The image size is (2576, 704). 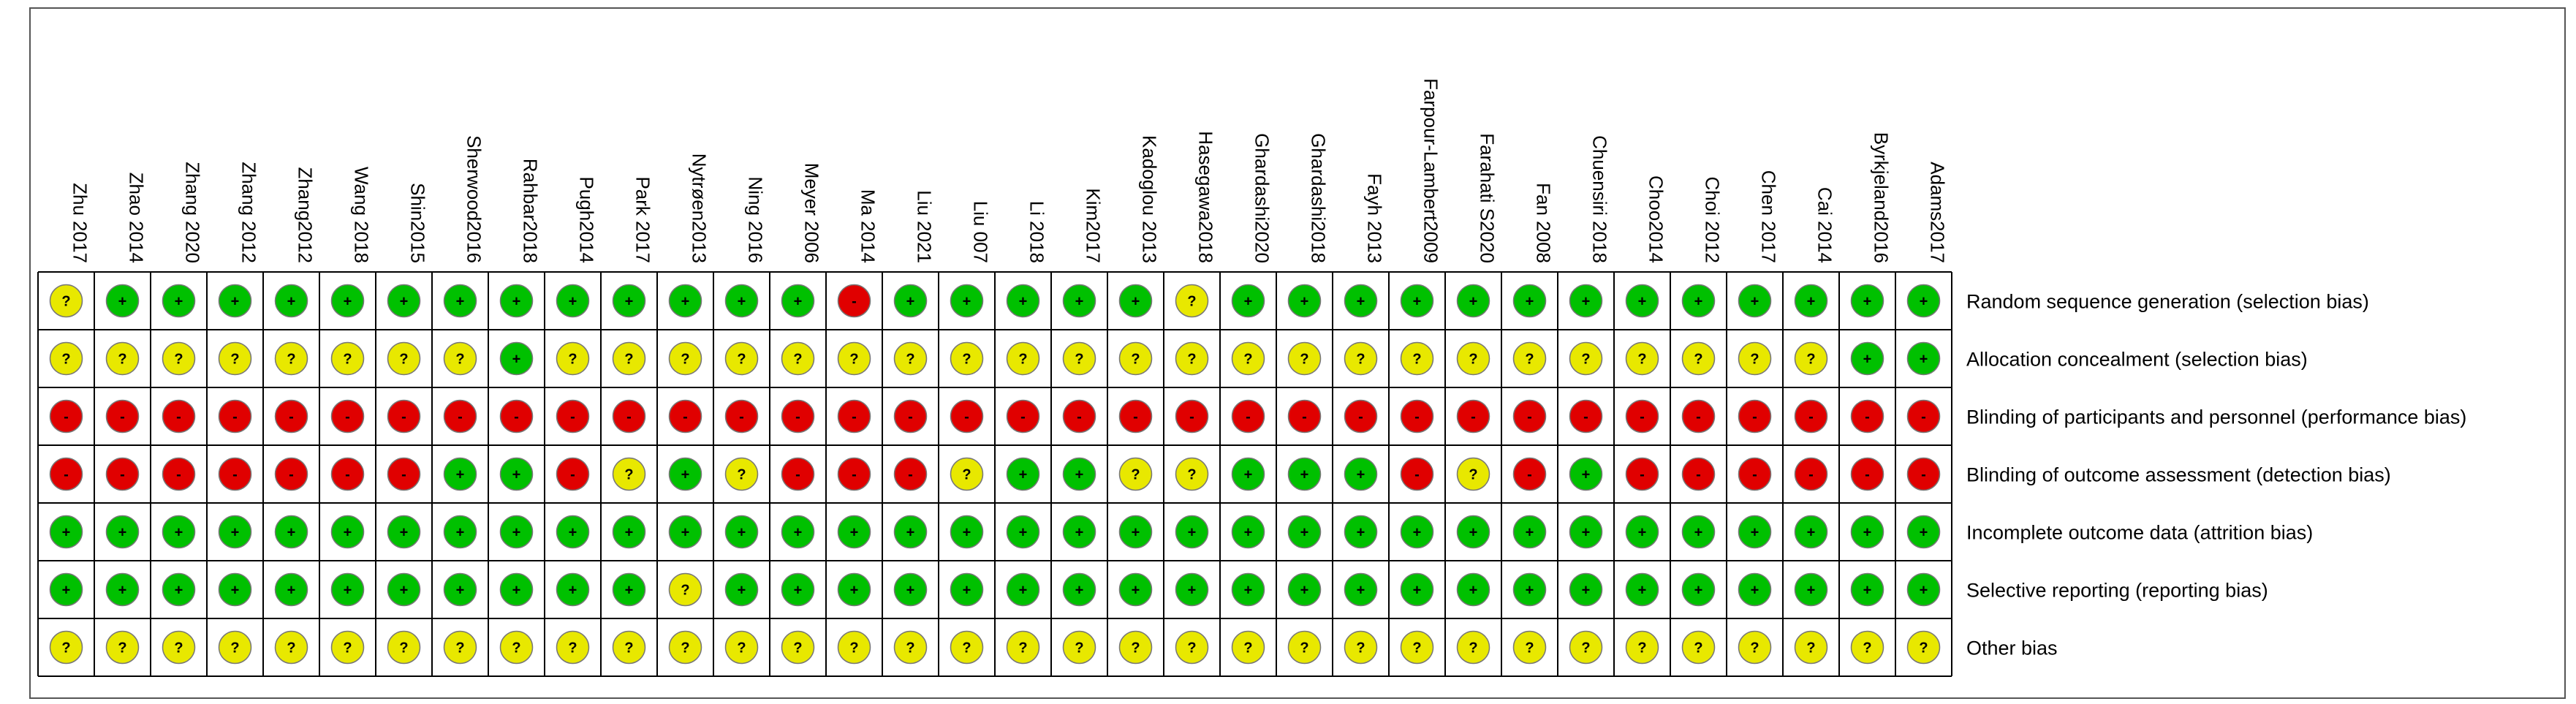 What do you see at coordinates (1262, 198) in the screenshot?
I see `study-label: Ghardashi2020` at bounding box center [1262, 198].